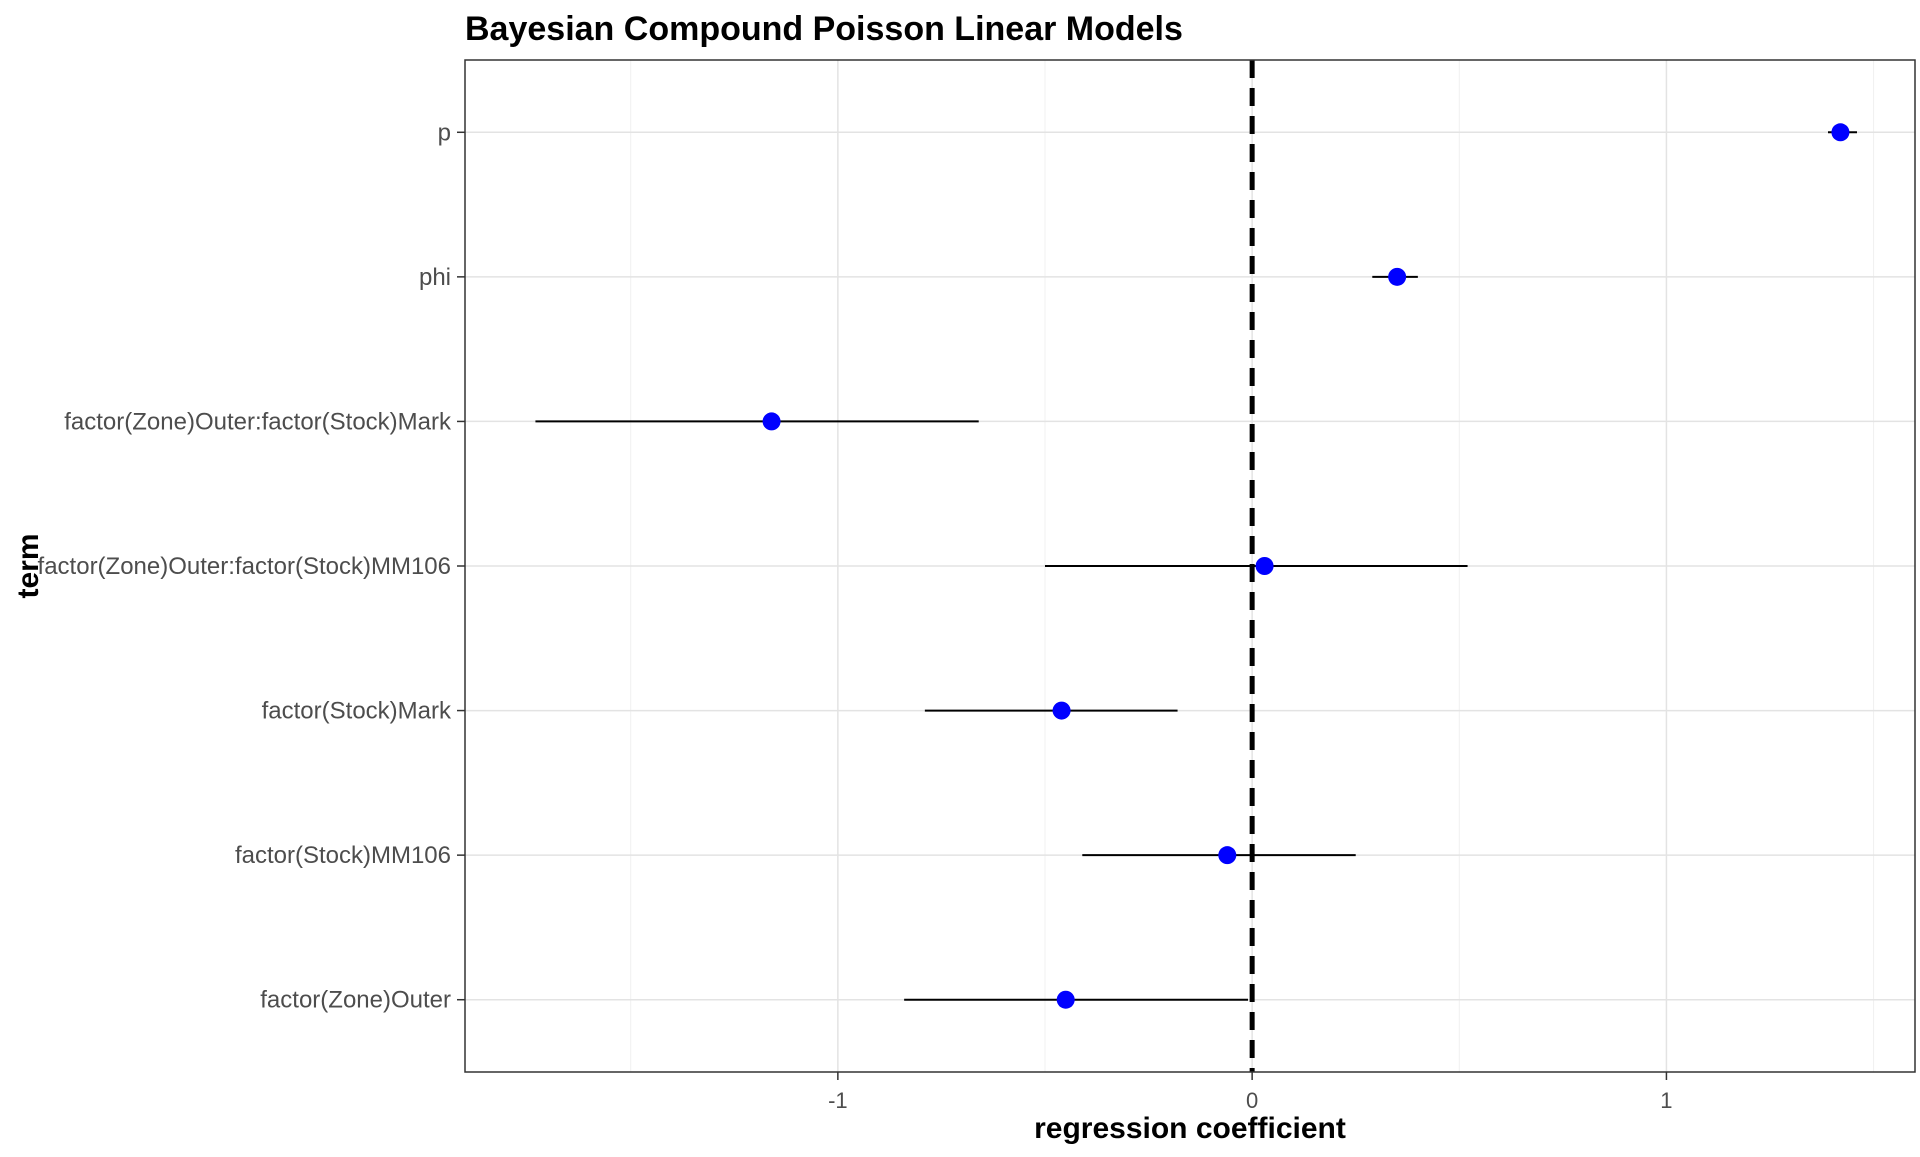 This screenshot has height=1157, width=1920. What do you see at coordinates (244, 566) in the screenshot?
I see `y-tick-label: factor(Zone)Outer:factor(Stock)MM106` at bounding box center [244, 566].